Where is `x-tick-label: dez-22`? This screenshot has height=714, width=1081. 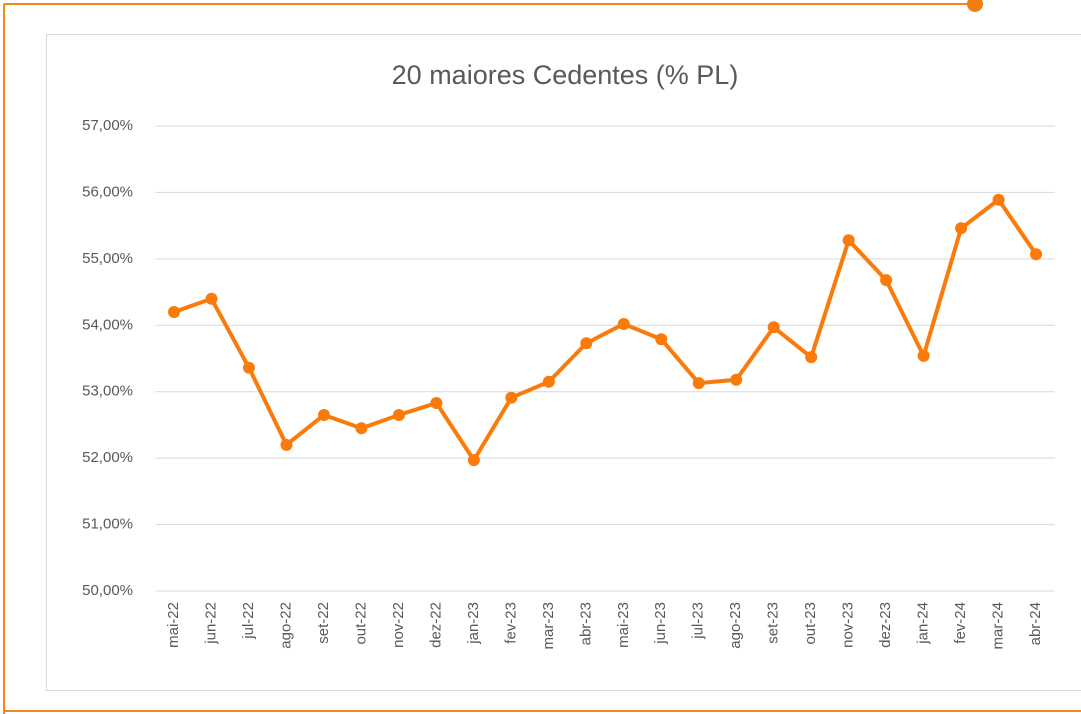
x-tick-label: dez-22 is located at coordinates (435, 625).